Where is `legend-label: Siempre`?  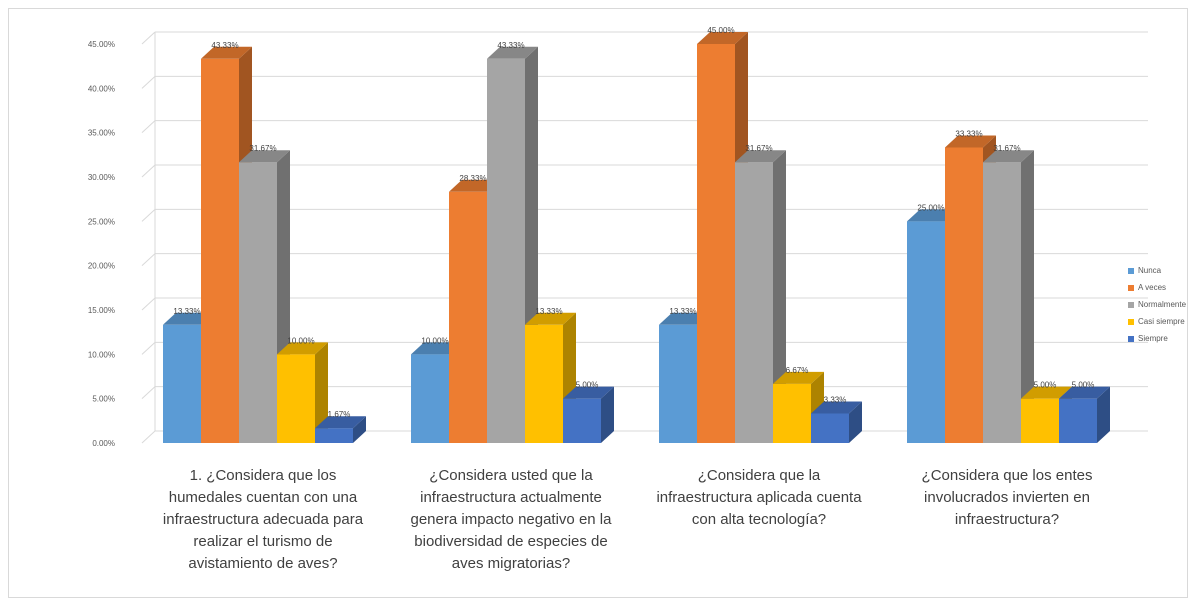 legend-label: Siempre is located at coordinates (1153, 338).